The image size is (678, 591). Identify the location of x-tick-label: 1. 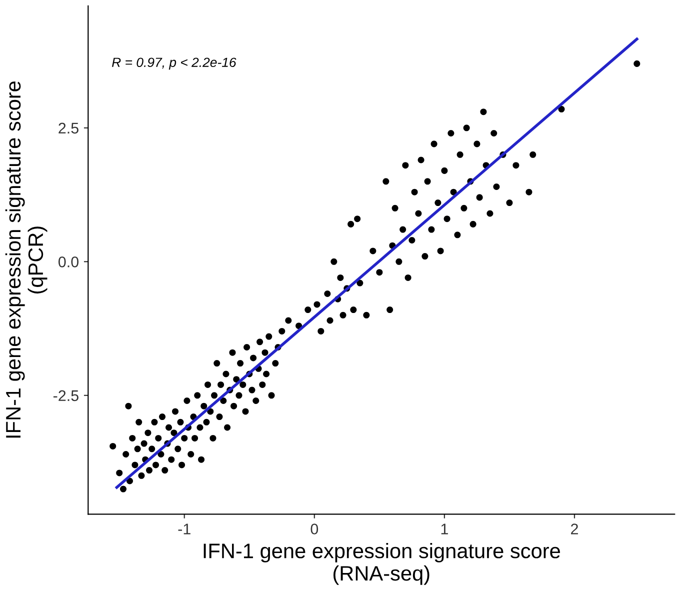
(444, 529).